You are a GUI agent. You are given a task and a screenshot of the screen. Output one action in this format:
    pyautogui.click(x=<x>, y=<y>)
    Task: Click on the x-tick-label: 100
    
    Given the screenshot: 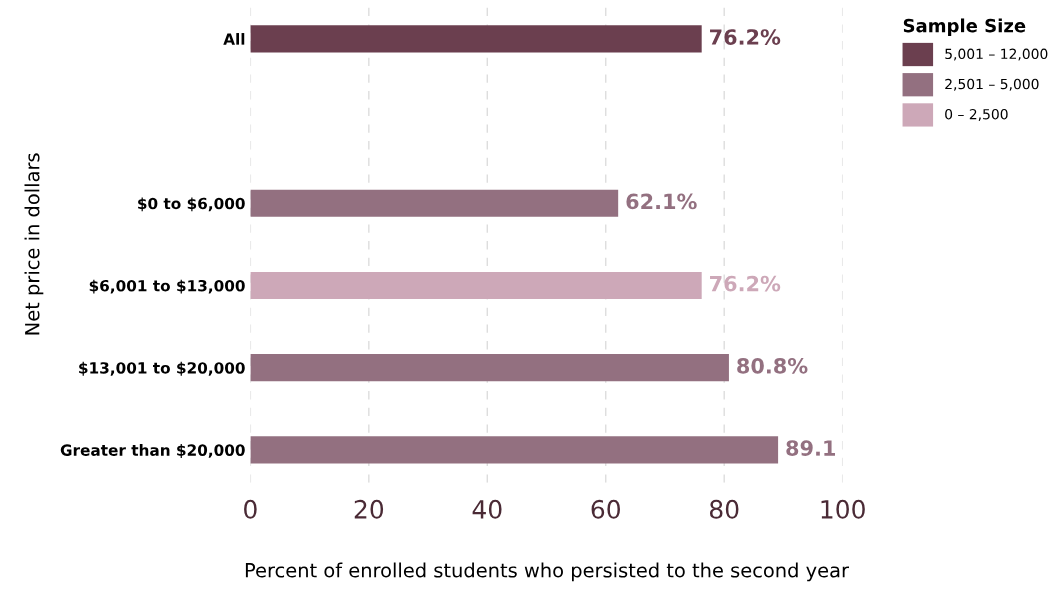 What is the action you would take?
    pyautogui.click(x=843, y=509)
    